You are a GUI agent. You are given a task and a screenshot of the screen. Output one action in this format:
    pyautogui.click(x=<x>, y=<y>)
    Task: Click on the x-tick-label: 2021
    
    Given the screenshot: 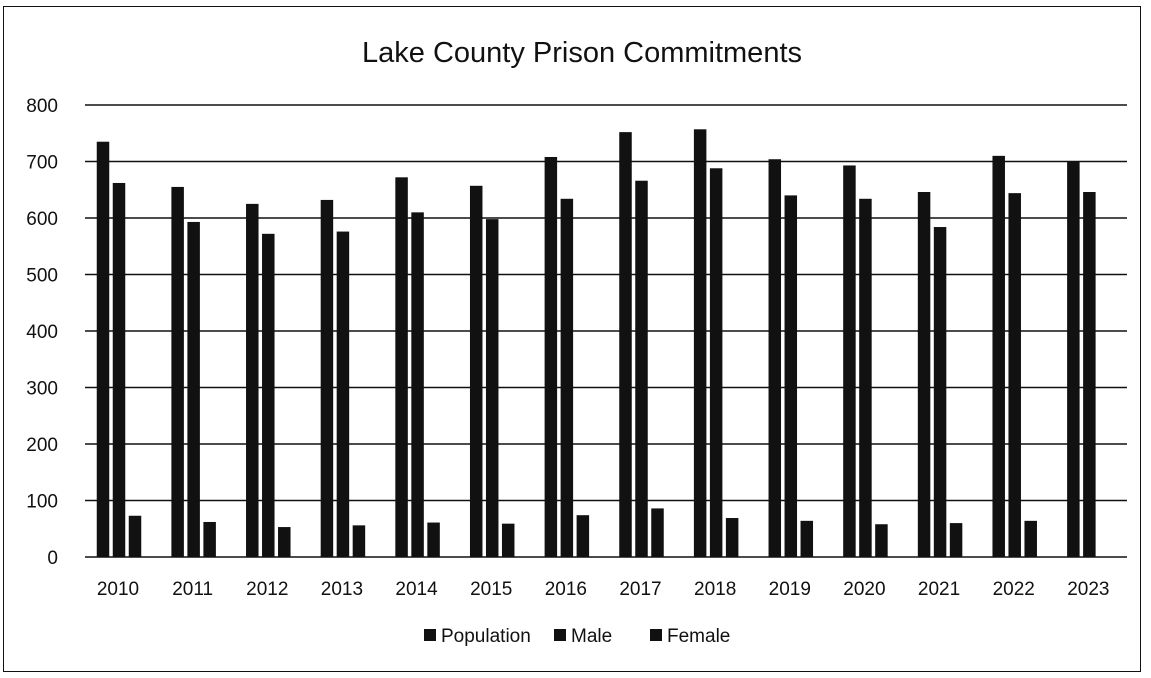 What is the action you would take?
    pyautogui.click(x=939, y=589)
    